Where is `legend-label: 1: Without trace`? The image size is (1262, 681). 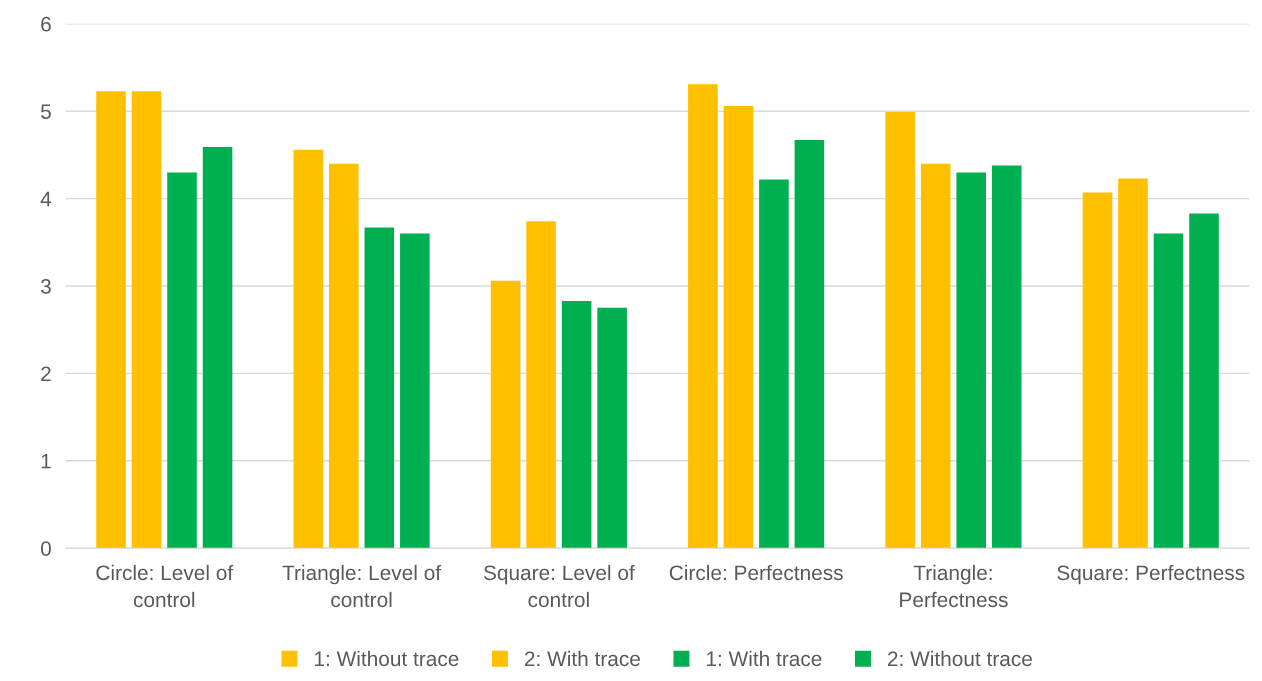 legend-label: 1: Without trace is located at coordinates (387, 658).